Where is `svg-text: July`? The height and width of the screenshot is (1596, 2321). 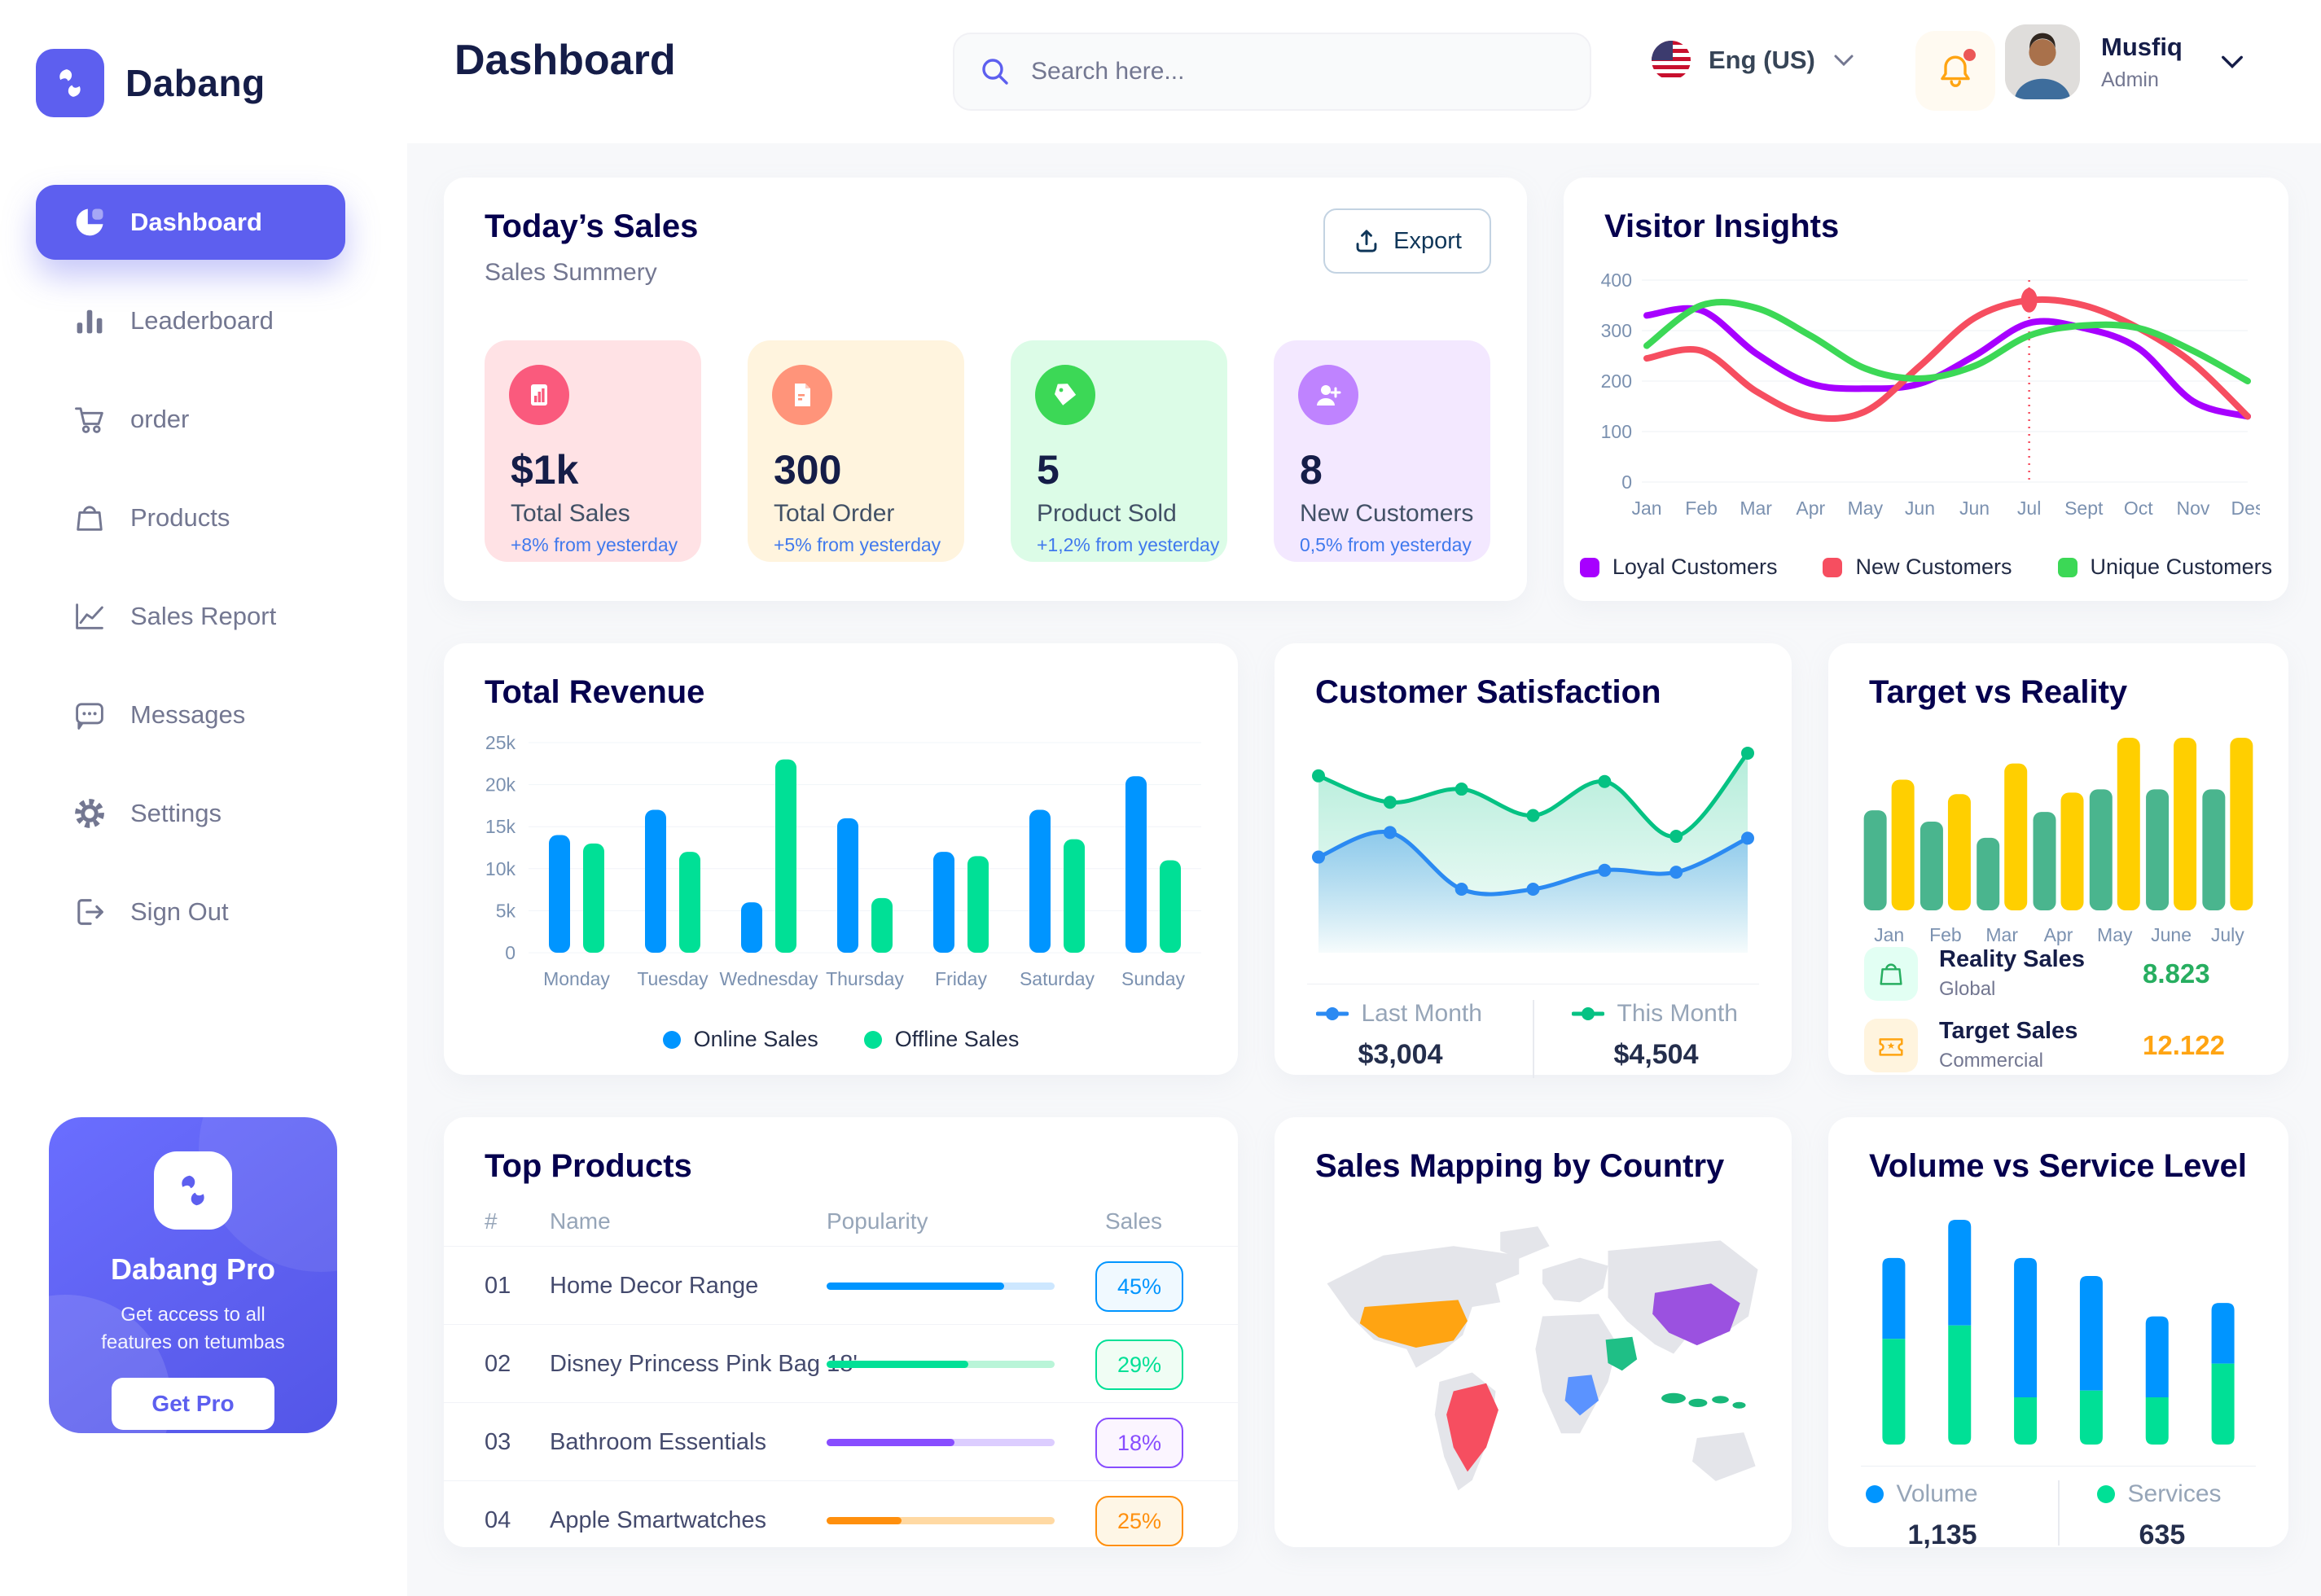 svg-text: July is located at coordinates (2227, 935).